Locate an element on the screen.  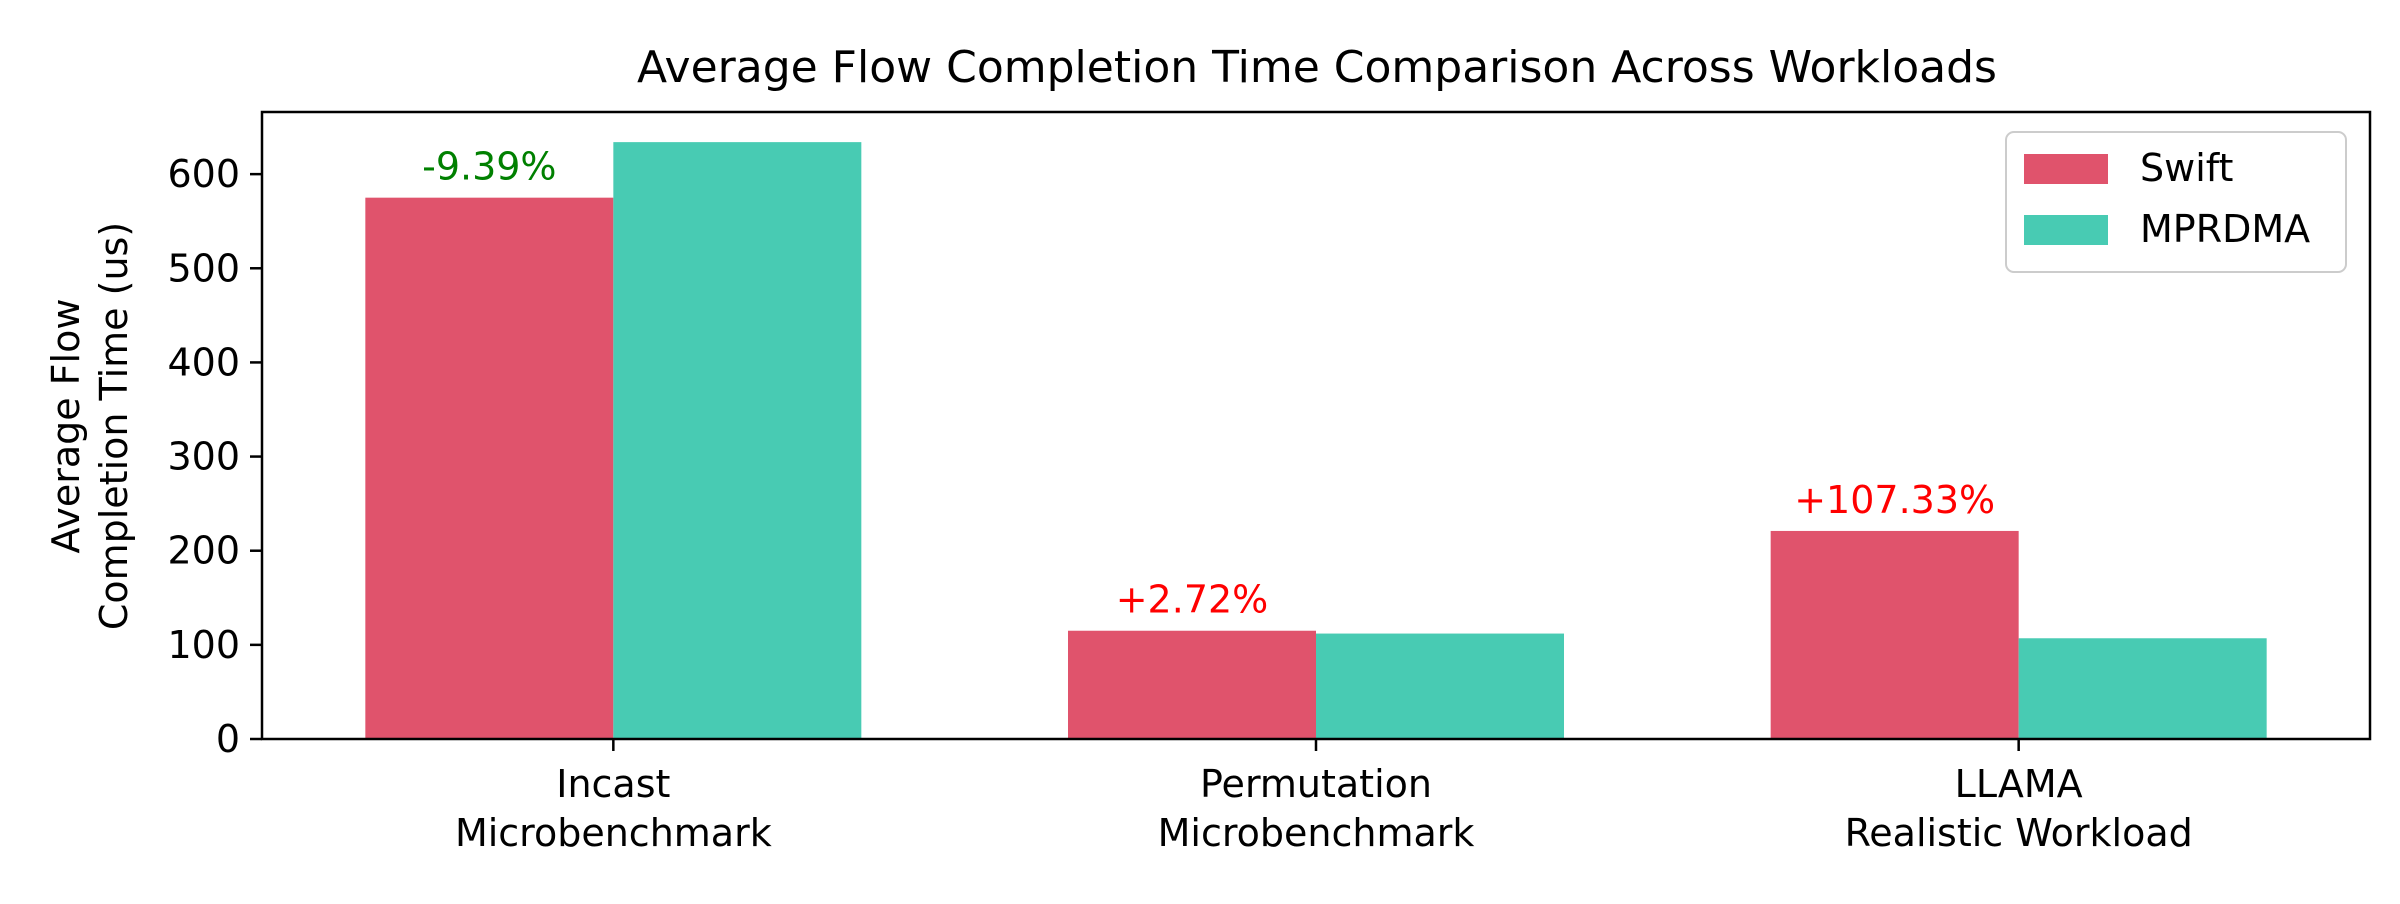
y-axis-label-line-1: Average Flow is located at coordinates (66, 426).